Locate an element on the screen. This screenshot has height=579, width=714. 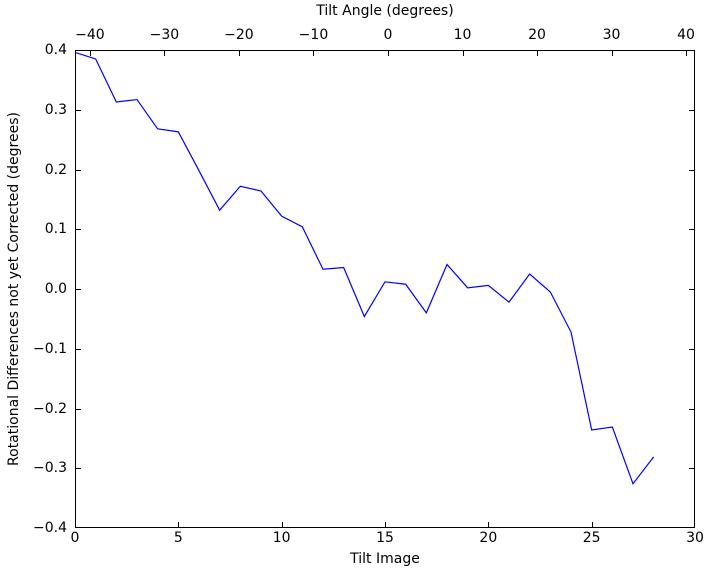
top-tick-label: 40 is located at coordinates (686, 35).